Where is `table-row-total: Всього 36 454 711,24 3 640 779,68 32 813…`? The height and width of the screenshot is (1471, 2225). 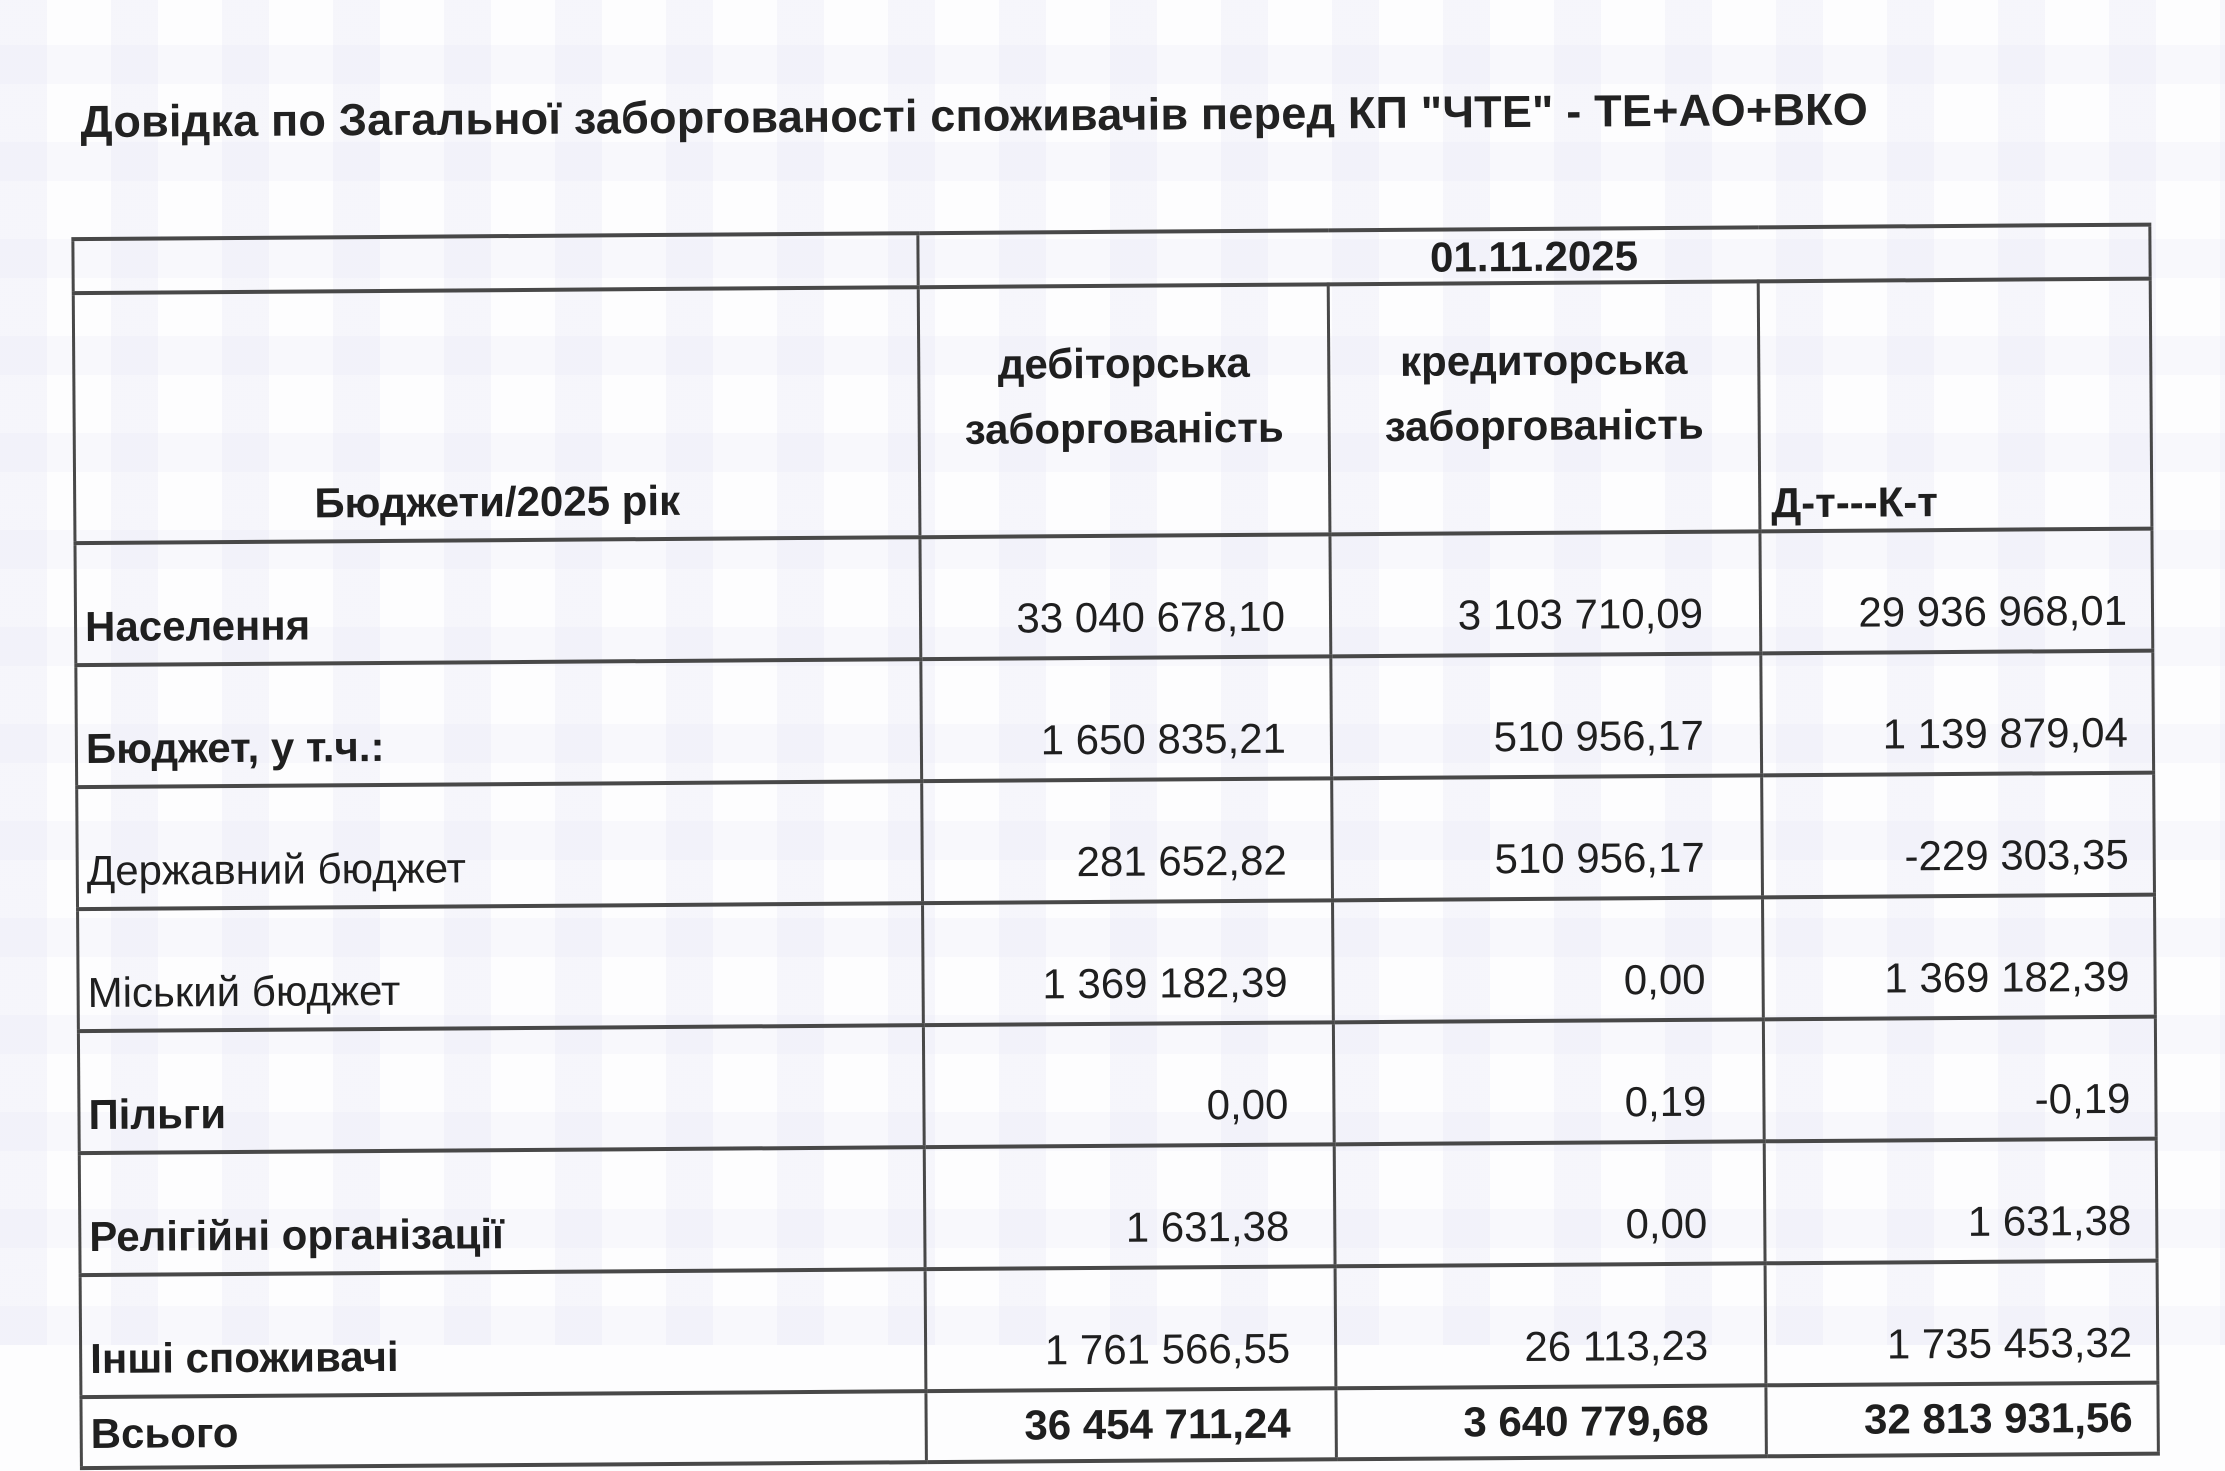 table-row-total: Всього 36 454 711,24 3 640 779,68 32 813… is located at coordinates (1119, 1425).